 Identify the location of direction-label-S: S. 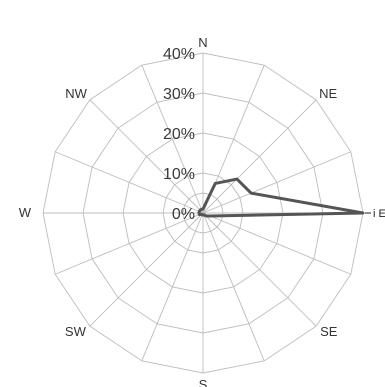
(203, 382).